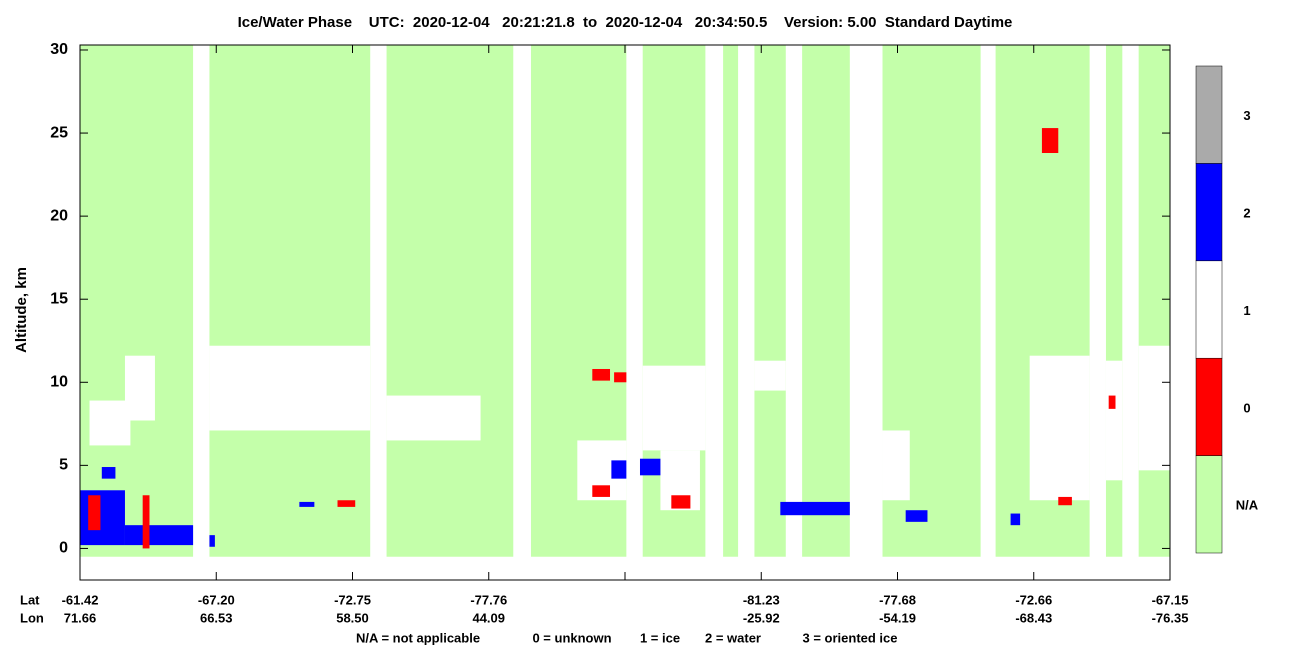 The width and height of the screenshot is (1300, 672). I want to click on lon-label: -54.19, so click(897, 617).